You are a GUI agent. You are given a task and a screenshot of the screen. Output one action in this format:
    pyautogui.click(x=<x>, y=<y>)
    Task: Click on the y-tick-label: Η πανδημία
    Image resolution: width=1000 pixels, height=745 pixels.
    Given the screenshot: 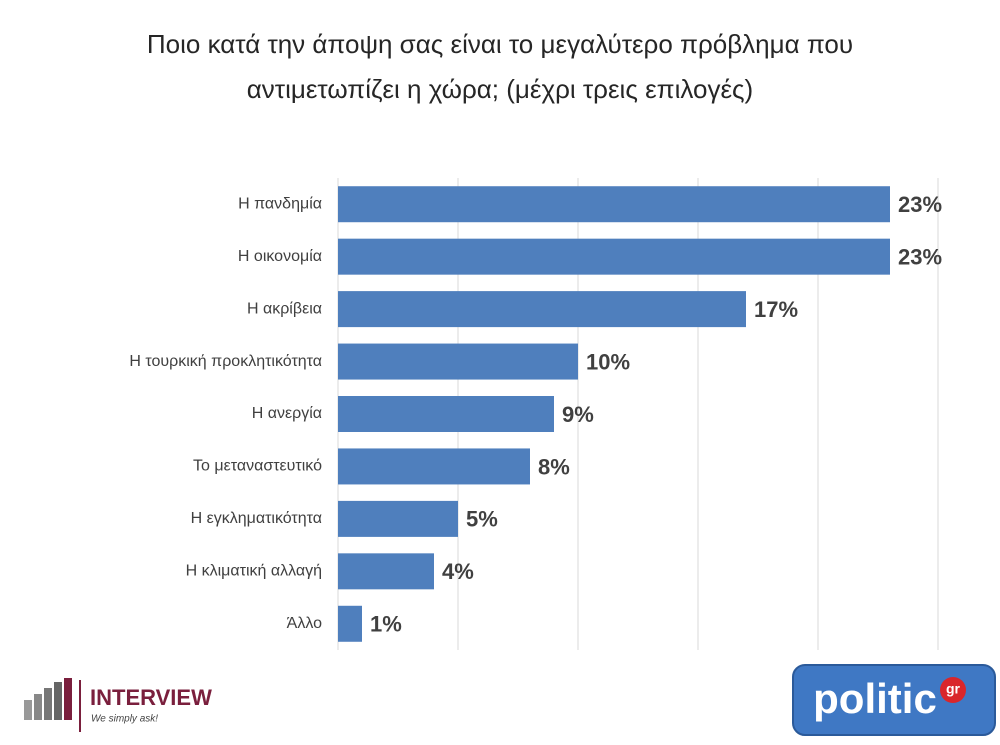 What is the action you would take?
    pyautogui.click(x=280, y=203)
    